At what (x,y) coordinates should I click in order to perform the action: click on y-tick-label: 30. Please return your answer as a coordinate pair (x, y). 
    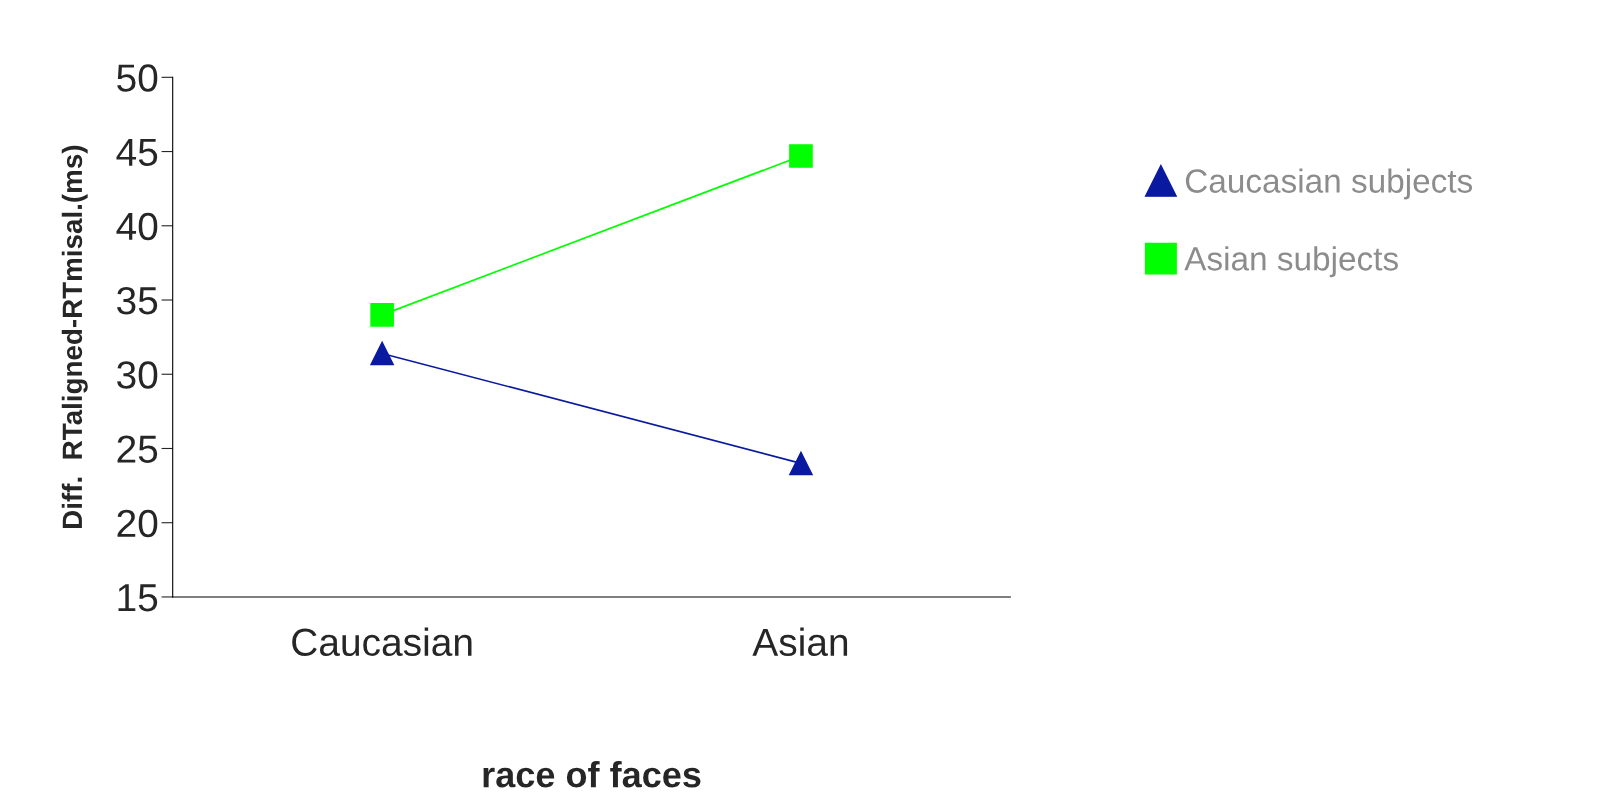
    Looking at the image, I should click on (137, 375).